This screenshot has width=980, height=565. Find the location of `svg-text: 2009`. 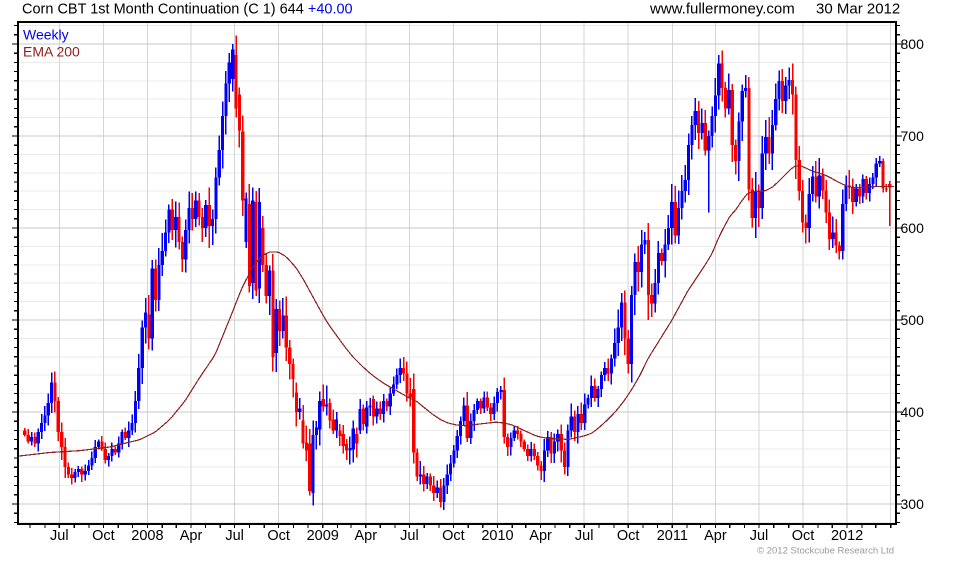

svg-text: 2009 is located at coordinates (323, 536).